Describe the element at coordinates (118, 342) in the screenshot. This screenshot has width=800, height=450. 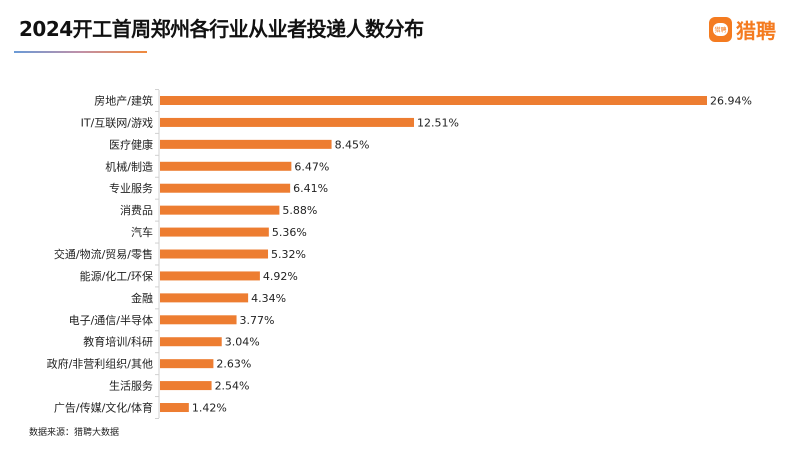
I see `category-label: 教育培训/科研` at that location.